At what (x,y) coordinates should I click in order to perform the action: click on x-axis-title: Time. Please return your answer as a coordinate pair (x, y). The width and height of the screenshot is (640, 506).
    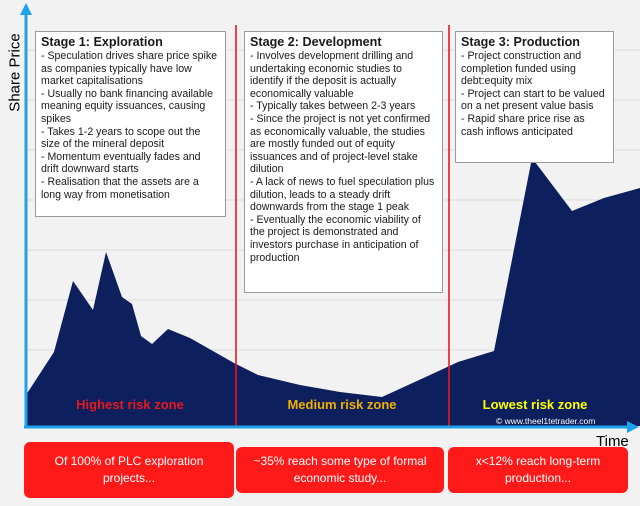
    Looking at the image, I should click on (612, 441).